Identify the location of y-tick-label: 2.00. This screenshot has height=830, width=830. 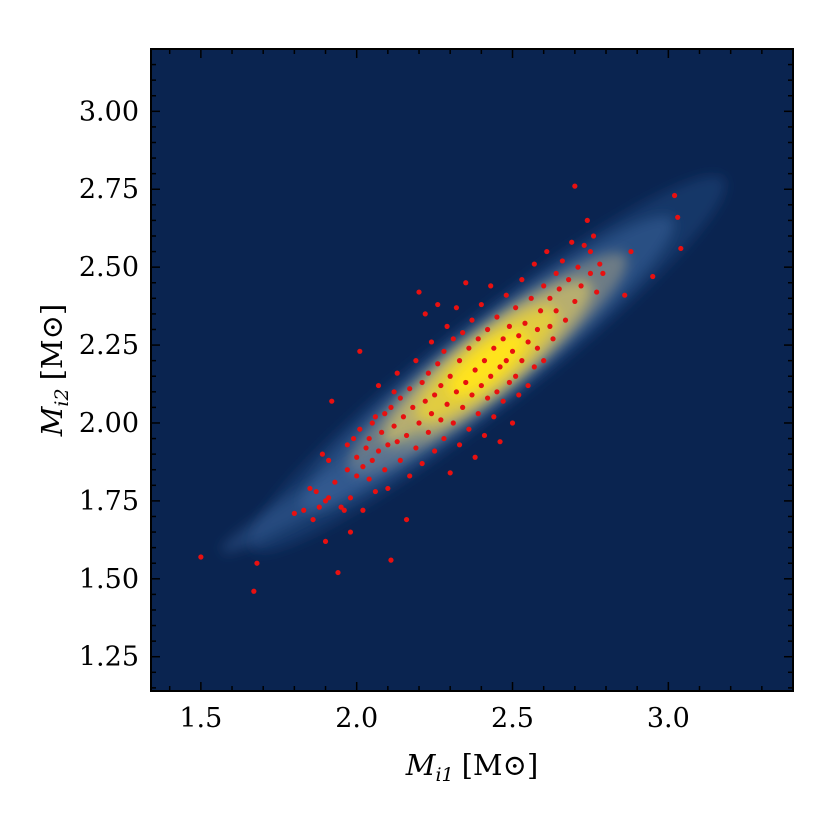
(109, 423).